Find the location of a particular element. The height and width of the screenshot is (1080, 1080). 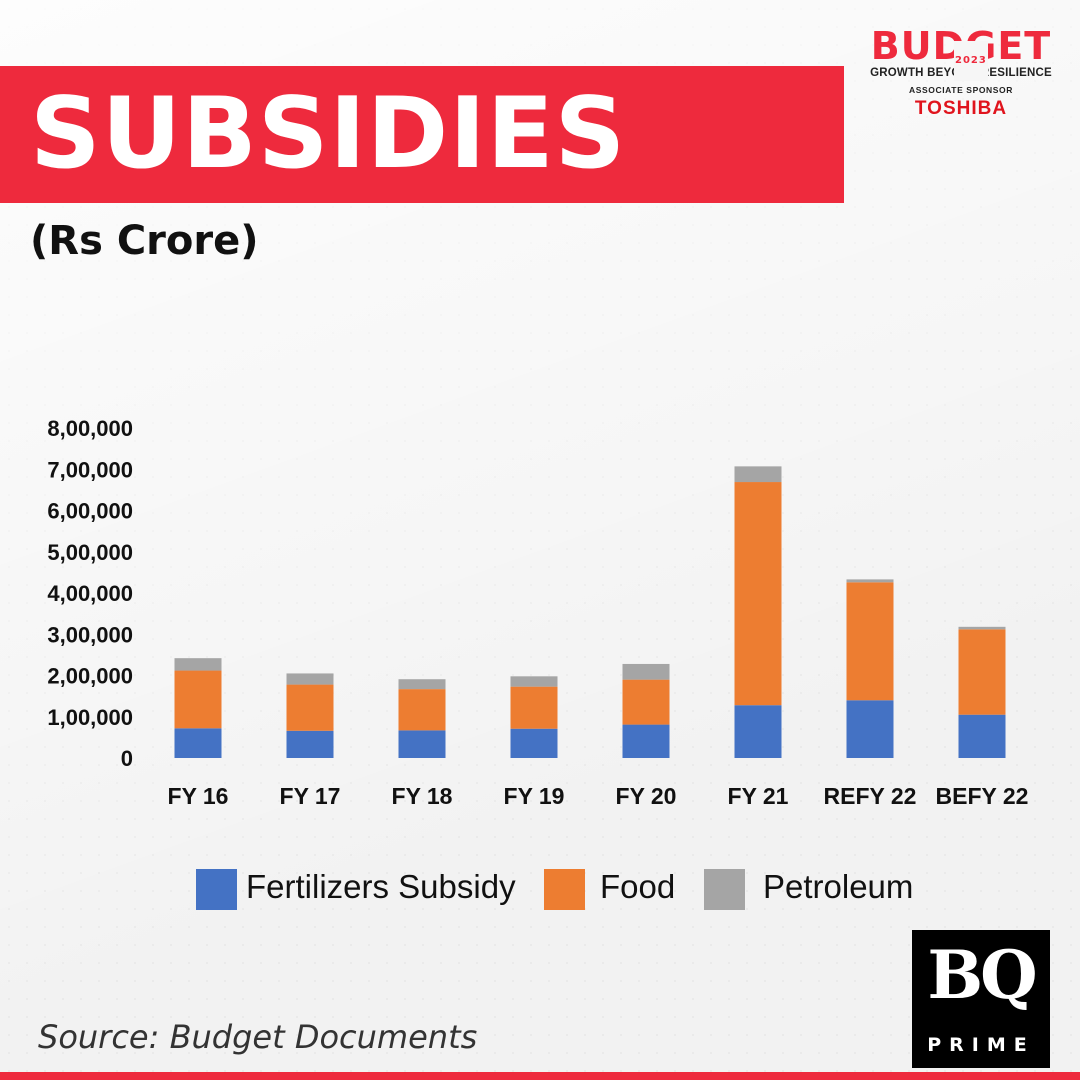

unit-subtitle: (Rs Crore) is located at coordinates (144, 241).